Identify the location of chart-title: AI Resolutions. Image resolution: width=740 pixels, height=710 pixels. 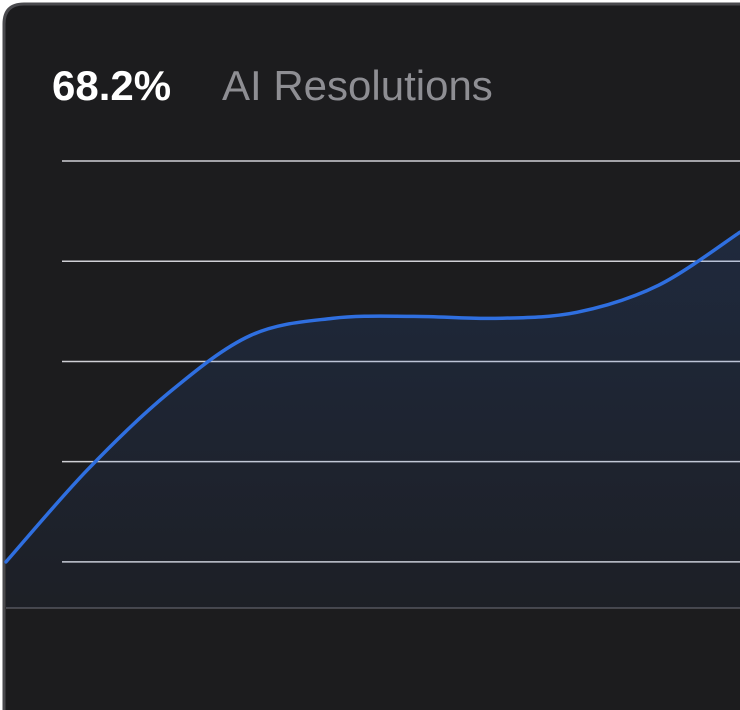
(357, 85).